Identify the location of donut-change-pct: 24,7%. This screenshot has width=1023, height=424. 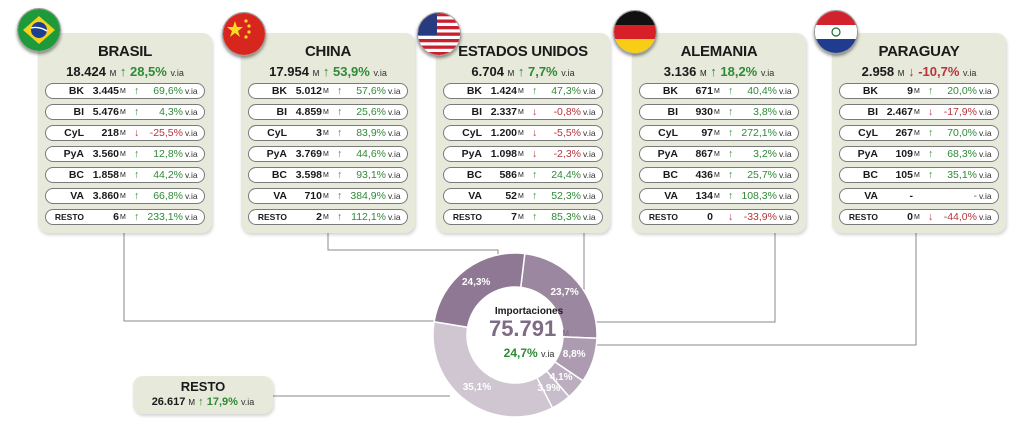
(520, 353).